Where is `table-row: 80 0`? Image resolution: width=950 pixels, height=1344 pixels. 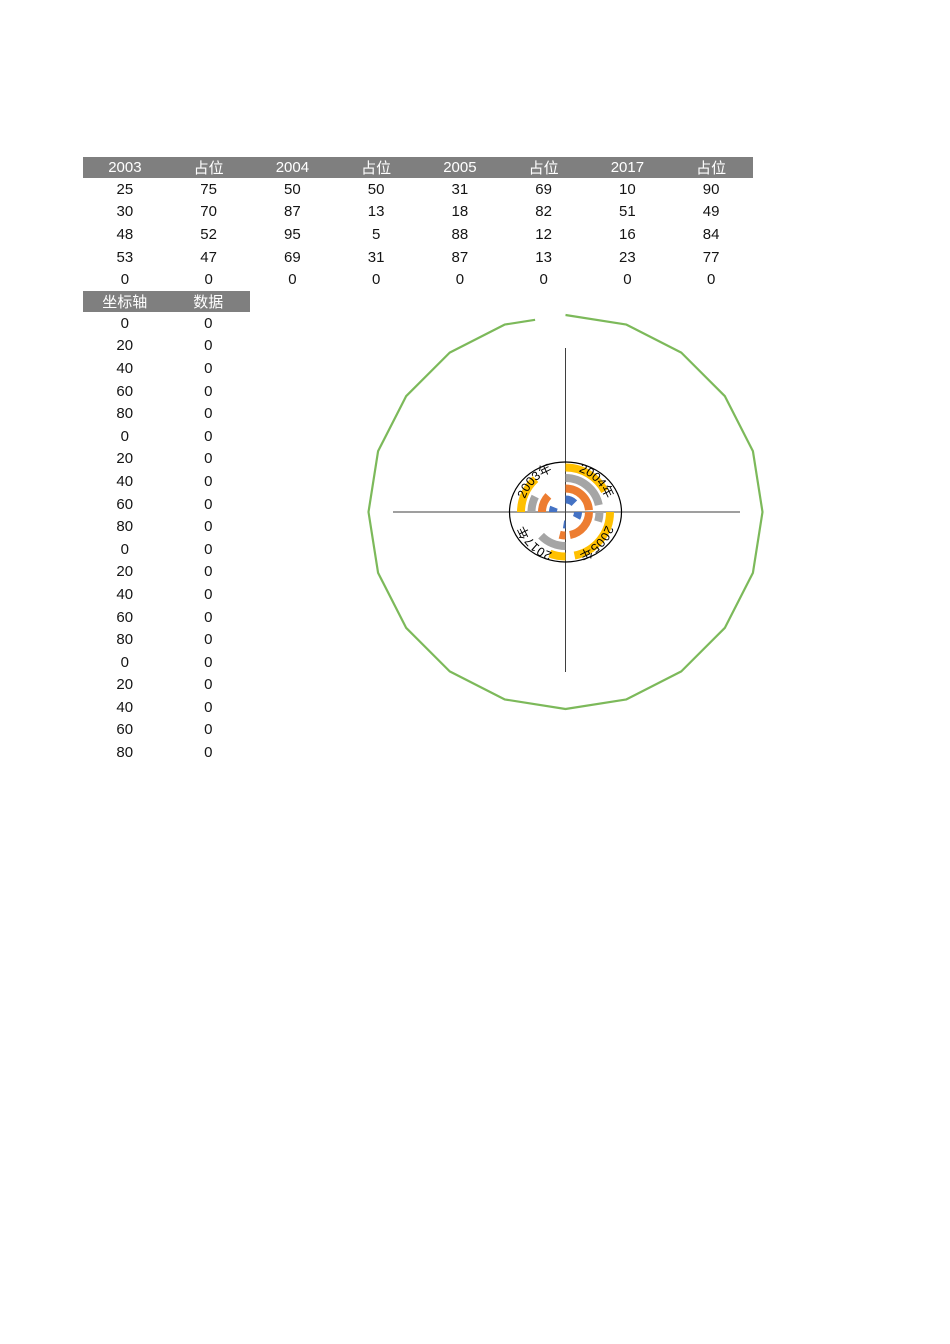
table-row: 80 0 is located at coordinates (166, 639).